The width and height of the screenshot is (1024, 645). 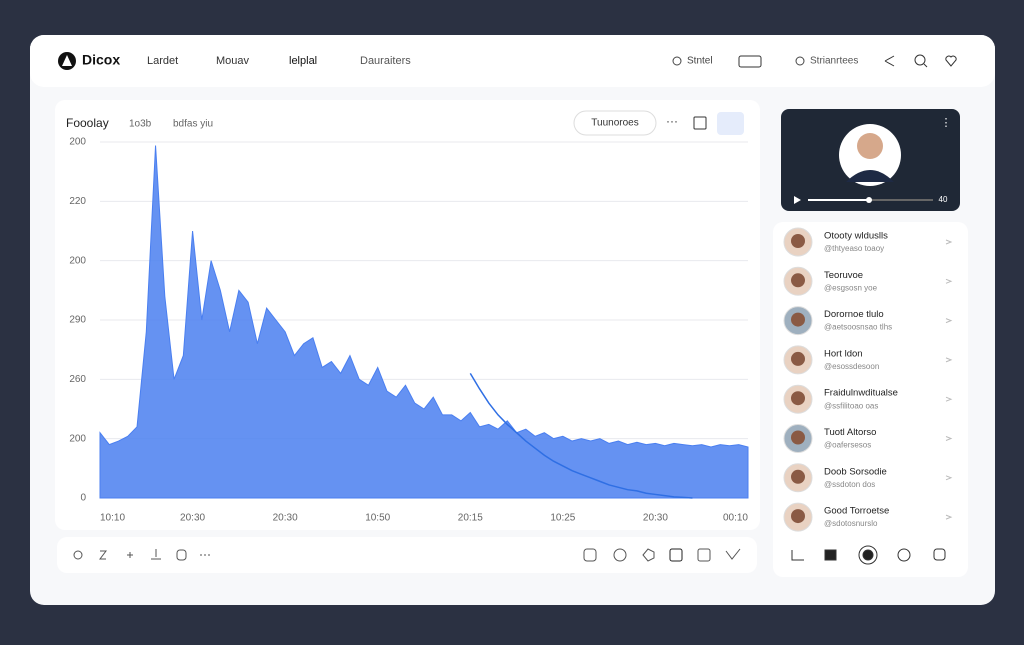 I want to click on y-tick-label: 290, so click(x=77, y=320).